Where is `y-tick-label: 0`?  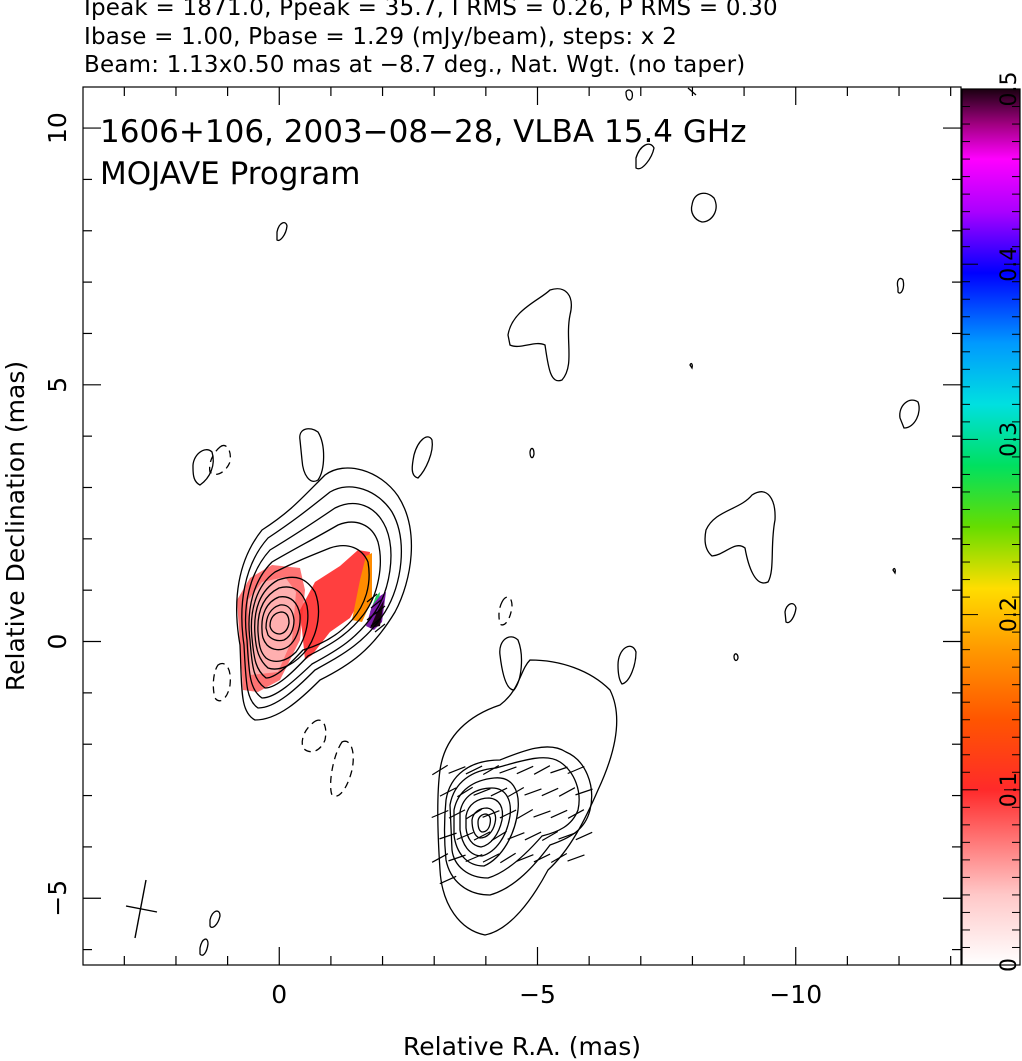 y-tick-label: 0 is located at coordinates (57, 642).